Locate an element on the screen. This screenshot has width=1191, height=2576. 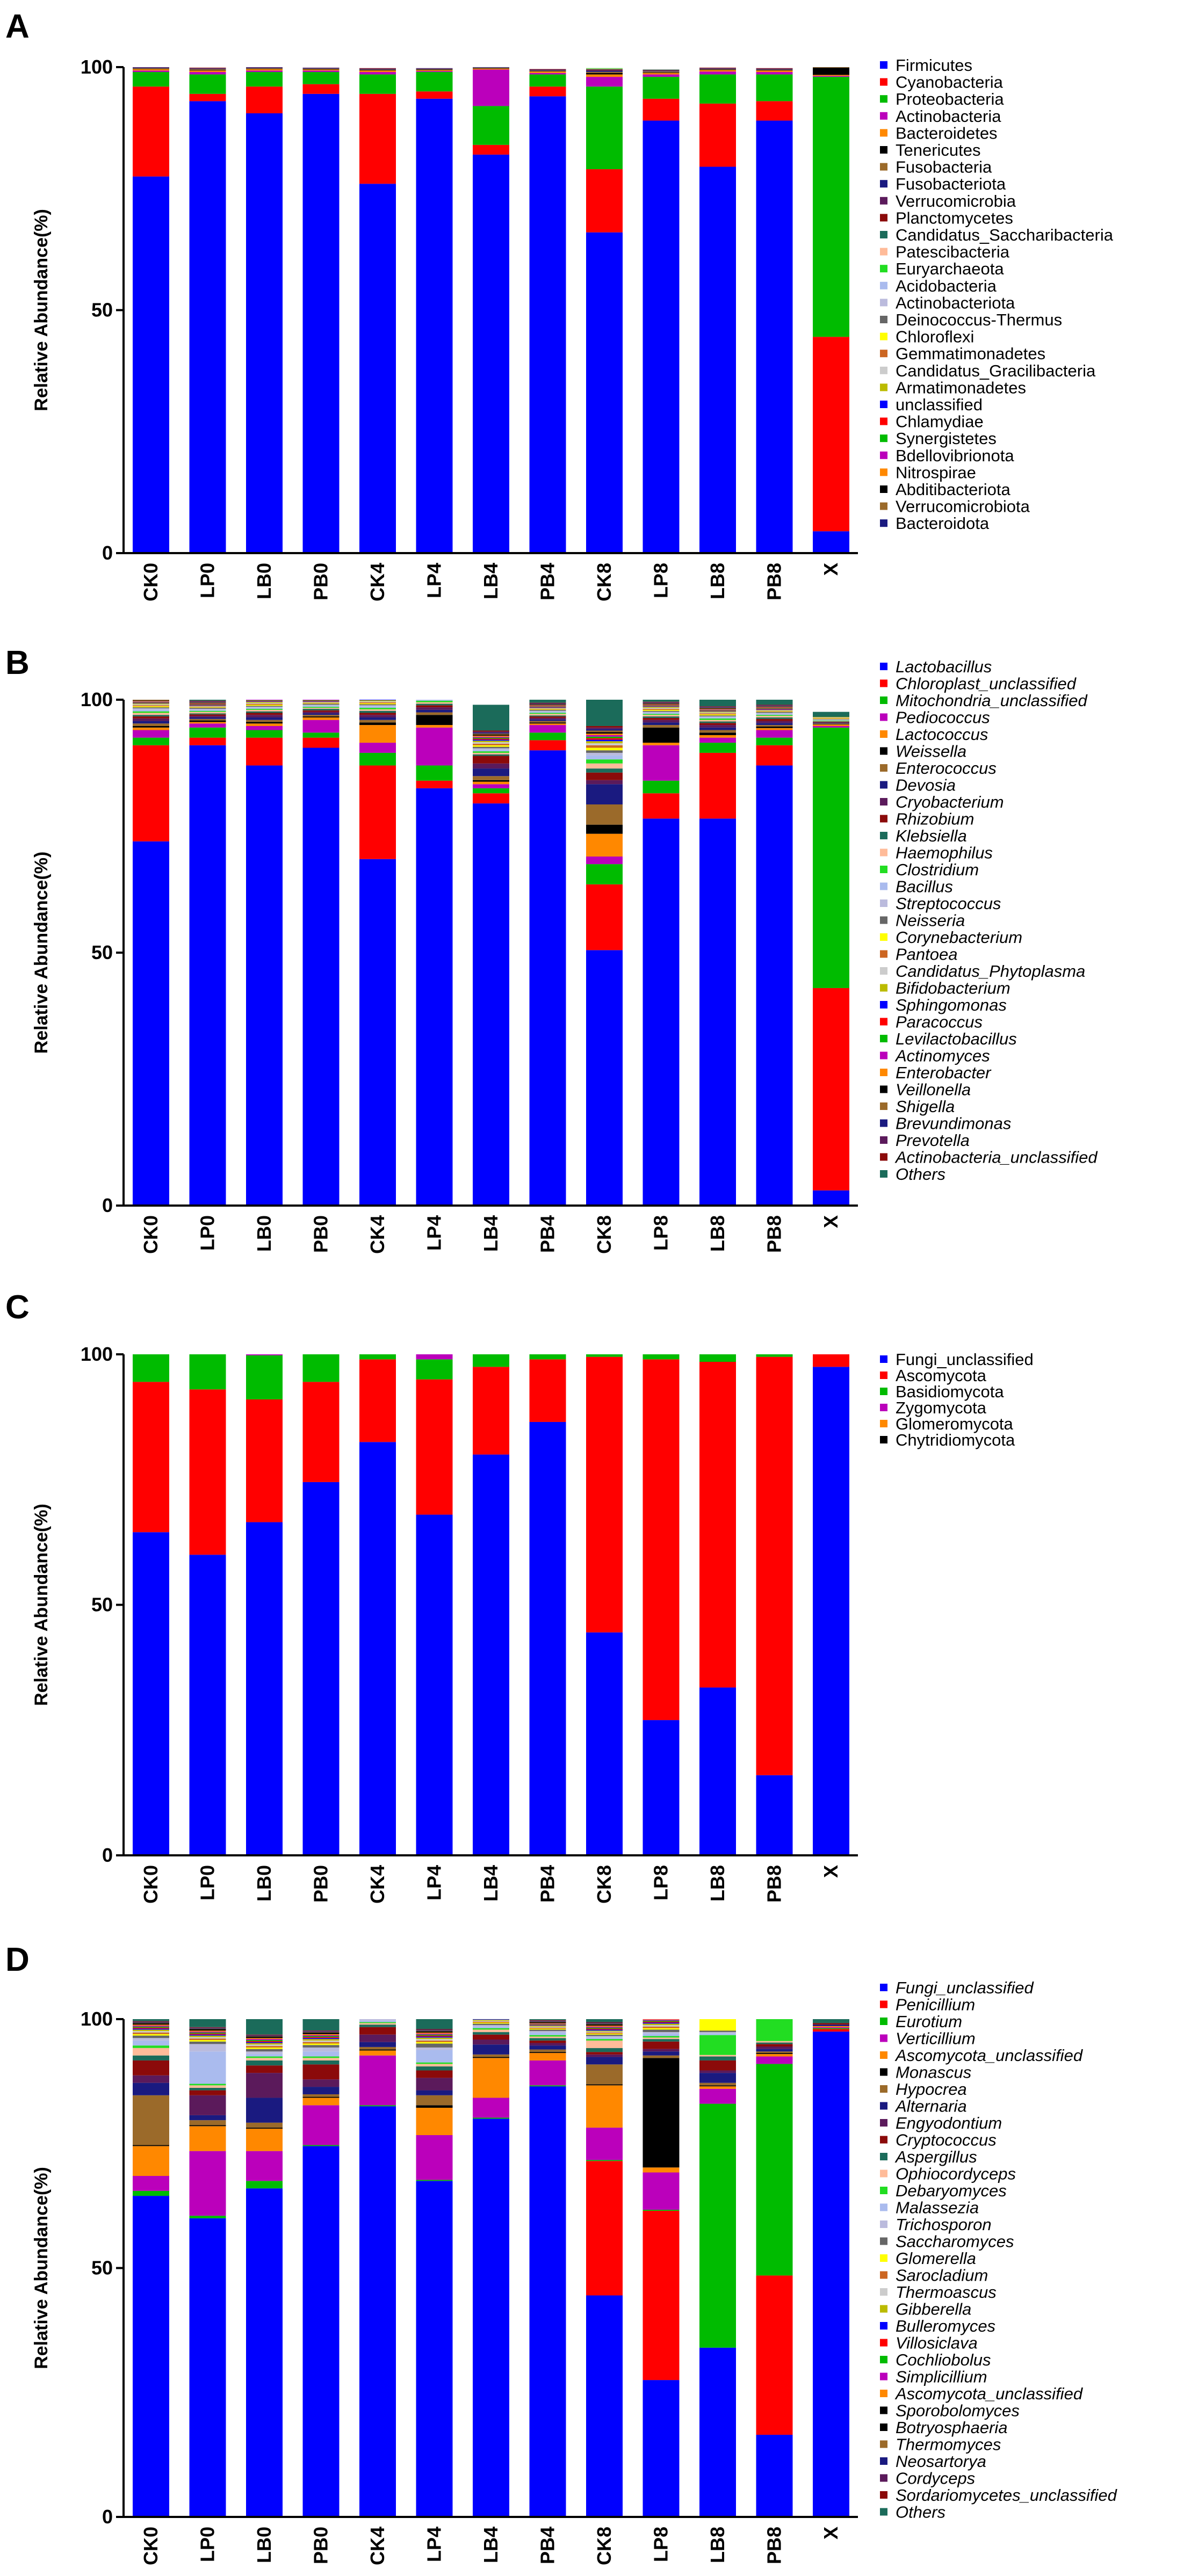
bars is located at coordinates (491, 953).